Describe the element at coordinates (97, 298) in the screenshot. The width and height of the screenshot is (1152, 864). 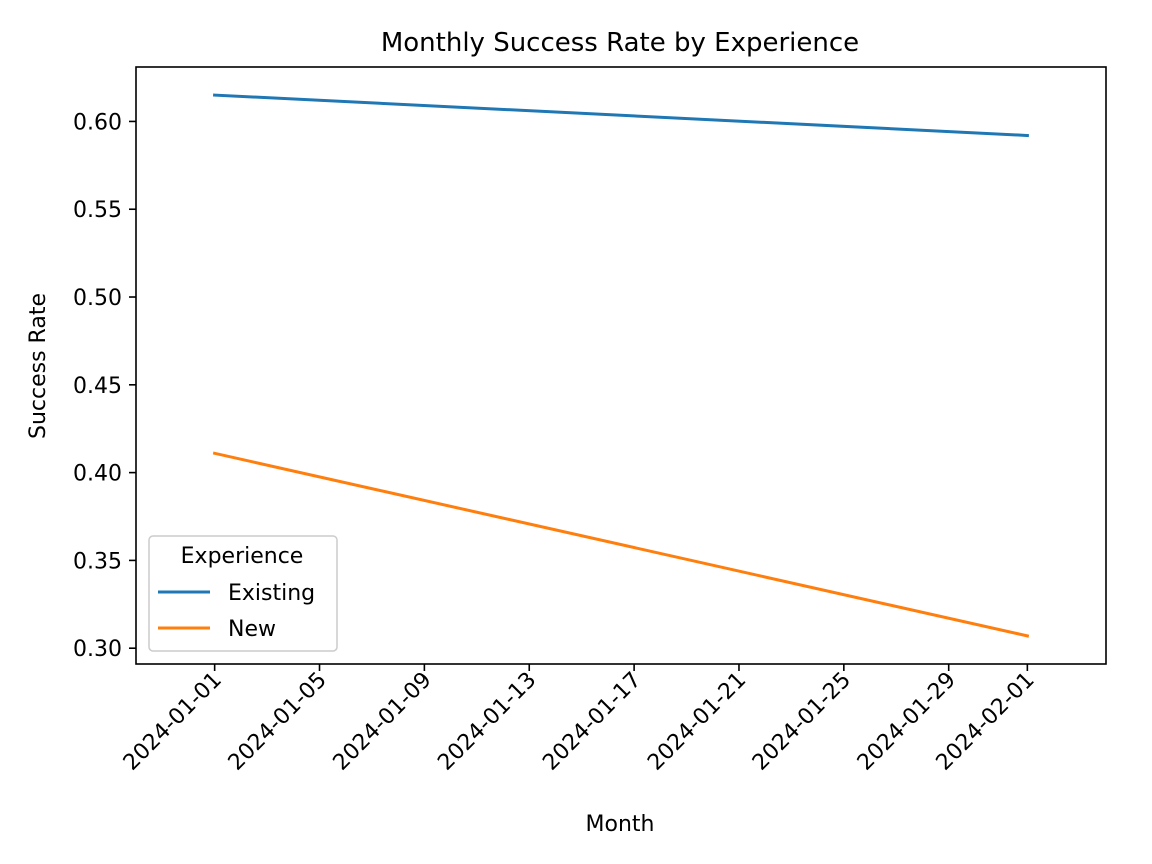
I see `y-tick-label: 0.50` at that location.